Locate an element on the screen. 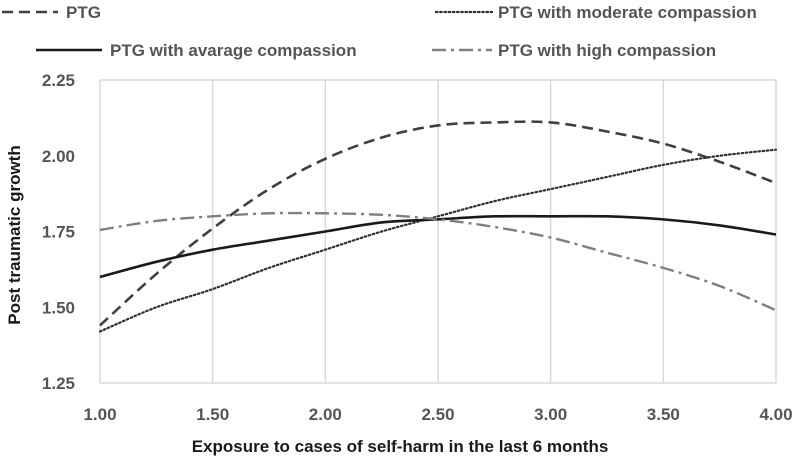 The image size is (800, 460). y-tick-label: 2.00 is located at coordinates (58, 156).